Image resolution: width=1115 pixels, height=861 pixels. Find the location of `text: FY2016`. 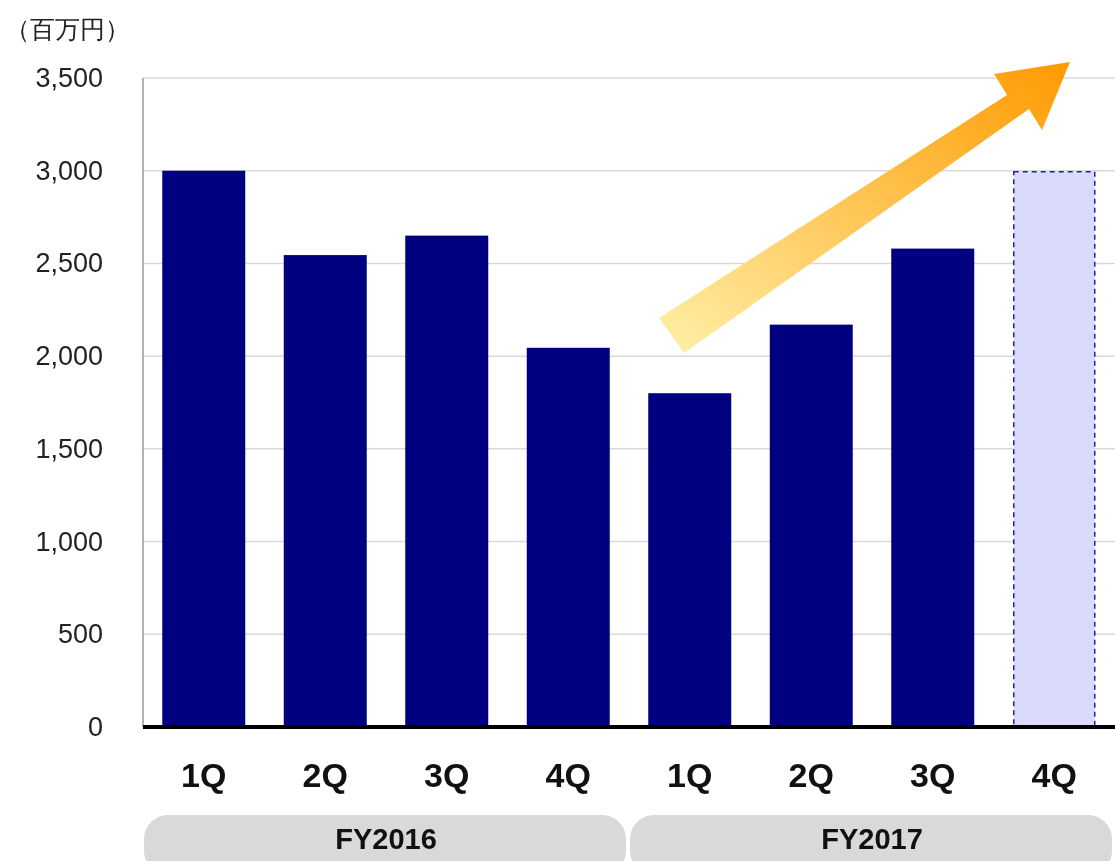

text: FY2016 is located at coordinates (386, 839).